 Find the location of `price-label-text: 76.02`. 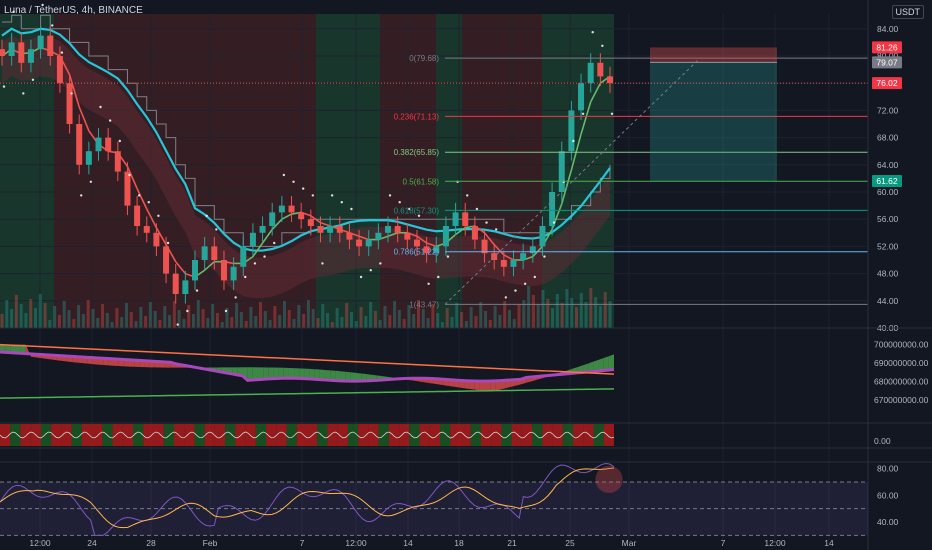

price-label-text: 76.02 is located at coordinates (887, 83).